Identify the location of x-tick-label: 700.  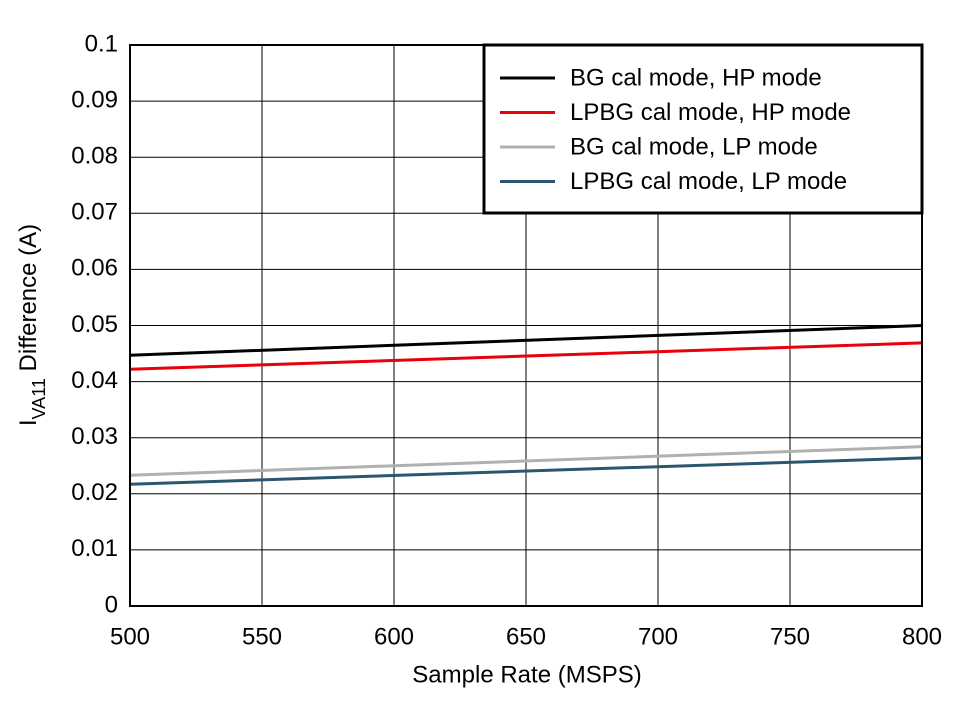
(658, 636).